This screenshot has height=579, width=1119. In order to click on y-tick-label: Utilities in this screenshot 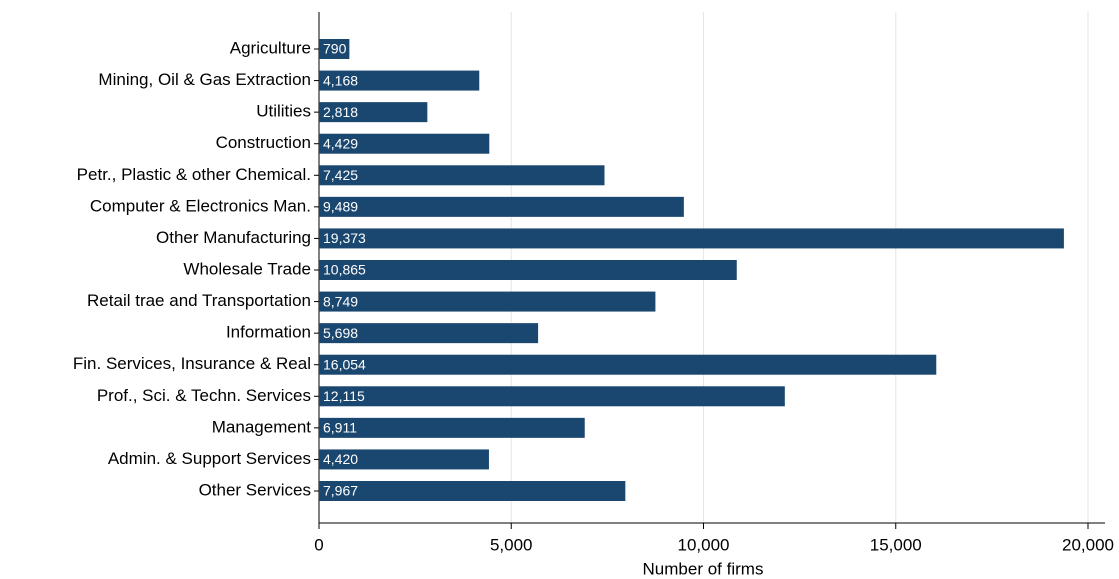, I will do `click(283, 111)`.